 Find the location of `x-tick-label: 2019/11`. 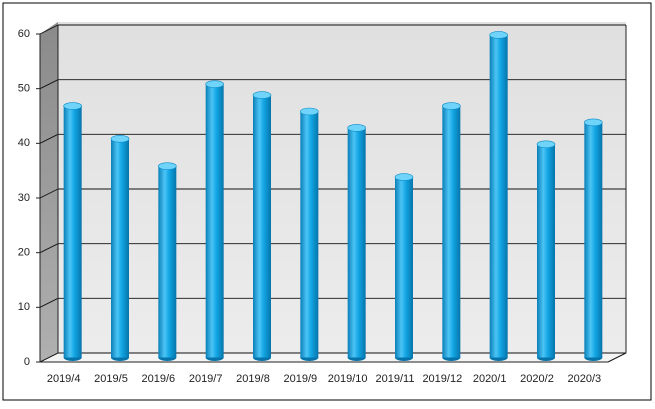

x-tick-label: 2019/11 is located at coordinates (395, 379).